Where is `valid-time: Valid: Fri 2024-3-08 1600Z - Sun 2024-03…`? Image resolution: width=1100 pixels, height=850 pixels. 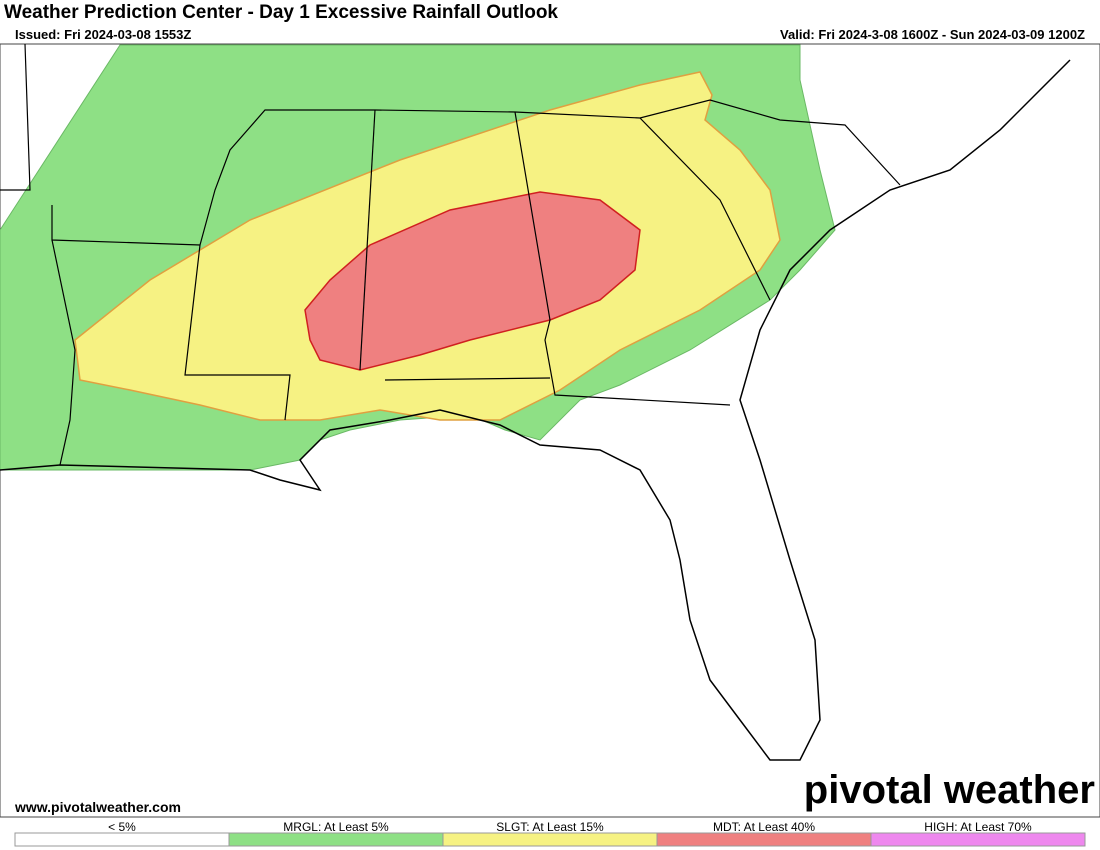
valid-time: Valid: Fri 2024-3-08 1600Z - Sun 2024-03… is located at coordinates (932, 34).